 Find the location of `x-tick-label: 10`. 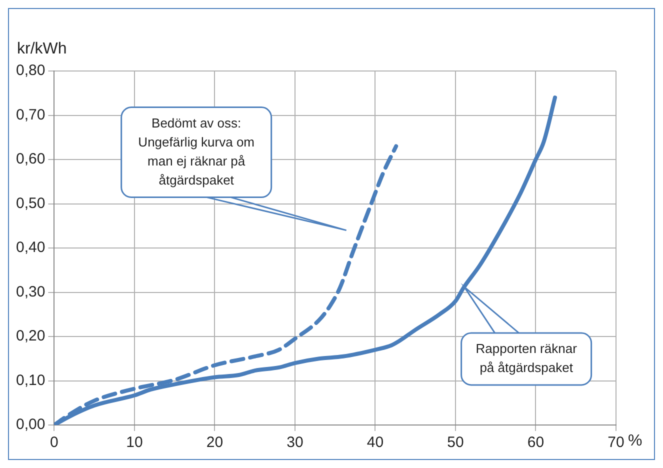

x-tick-label: 10 is located at coordinates (134, 443).